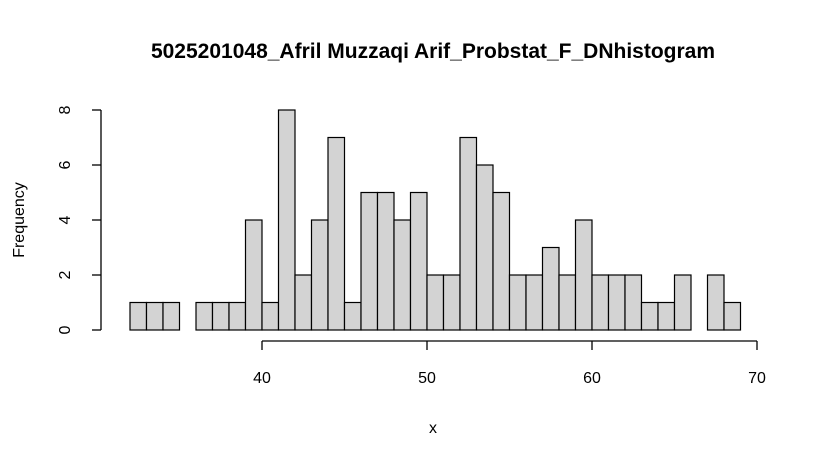 Image resolution: width=819 pixels, height=460 pixels. I want to click on x-tick-label: 50, so click(427, 378).